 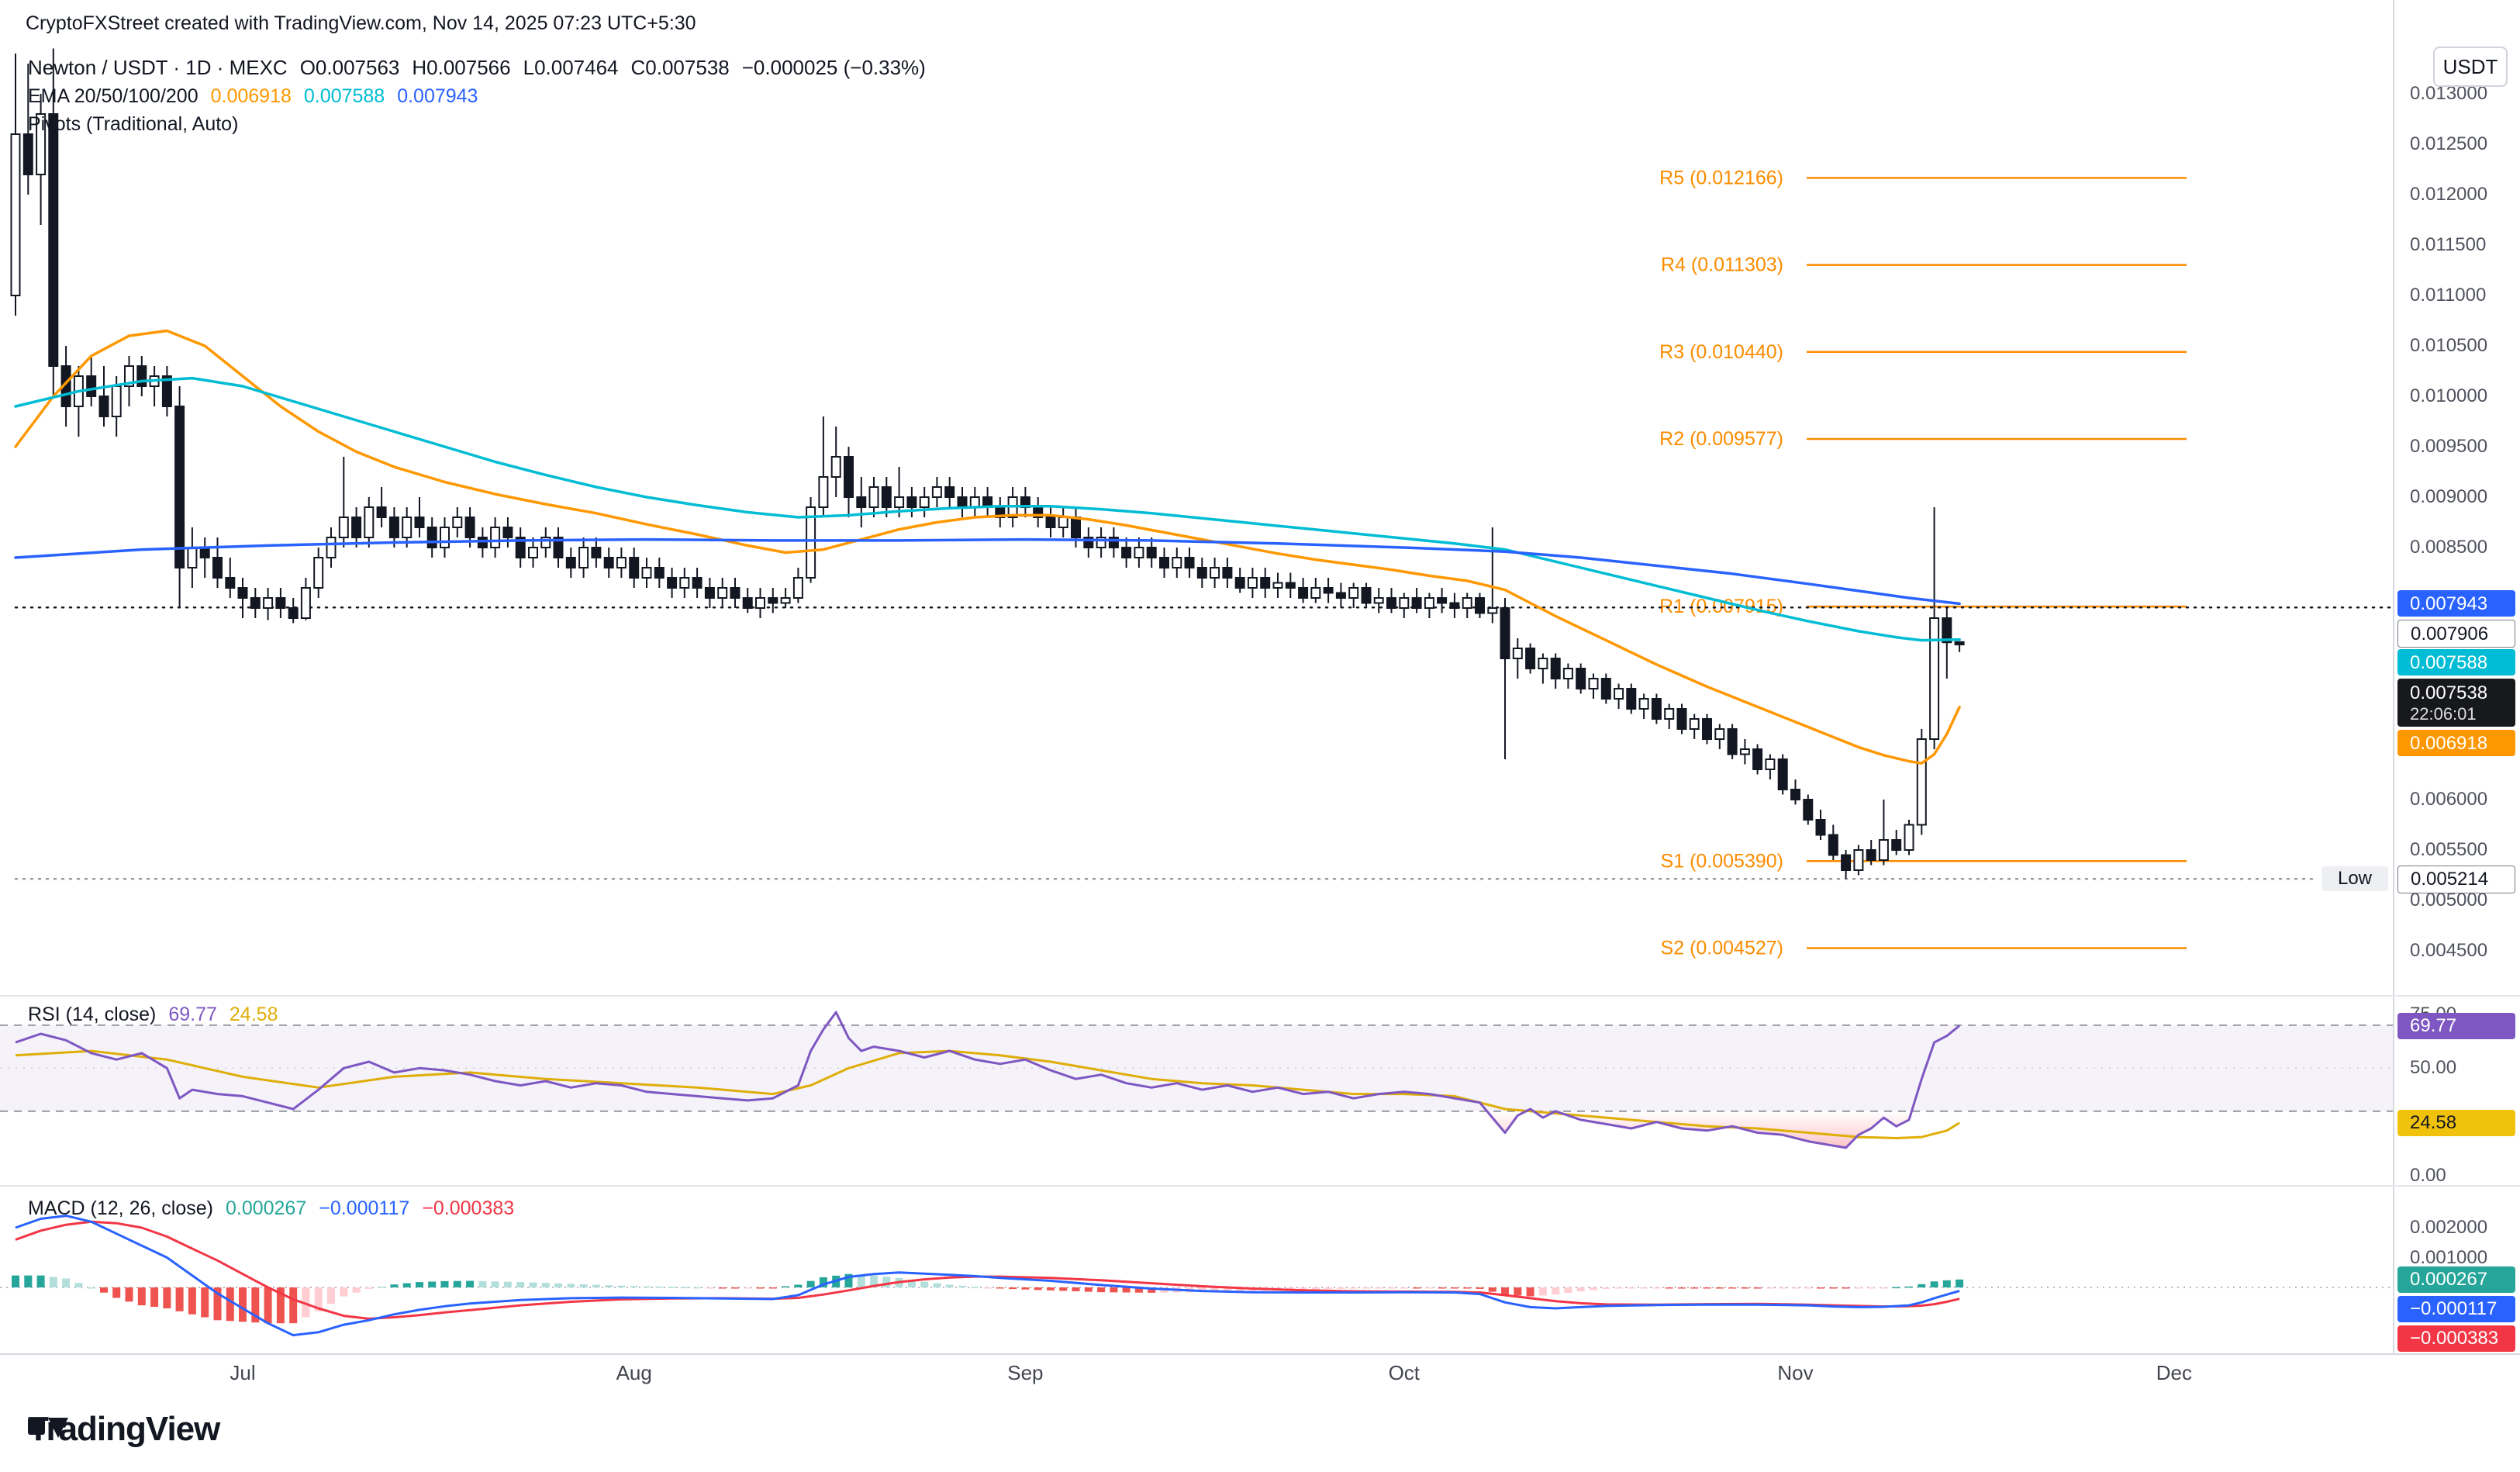 I want to click on macd-pane, so click(x=1196, y=1276).